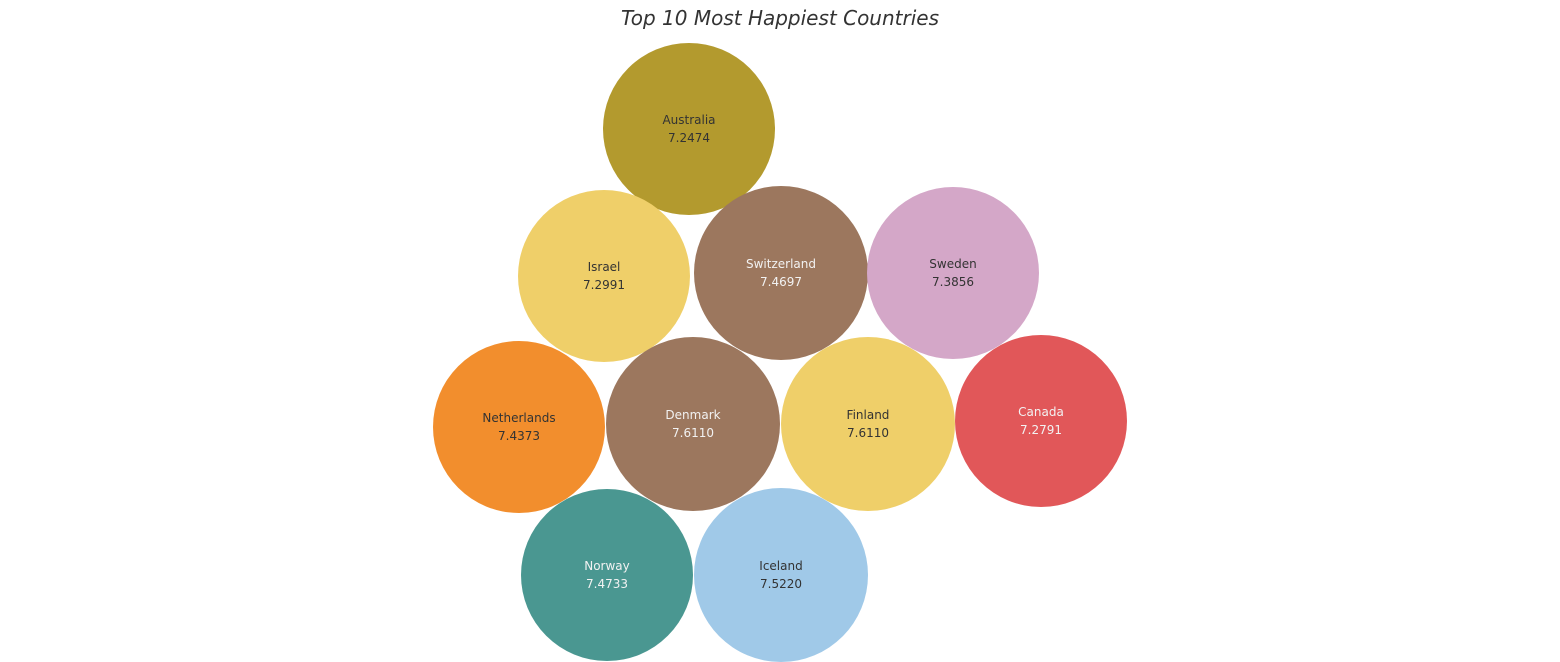  I want to click on bubble-circle-denmark, so click(693, 424).